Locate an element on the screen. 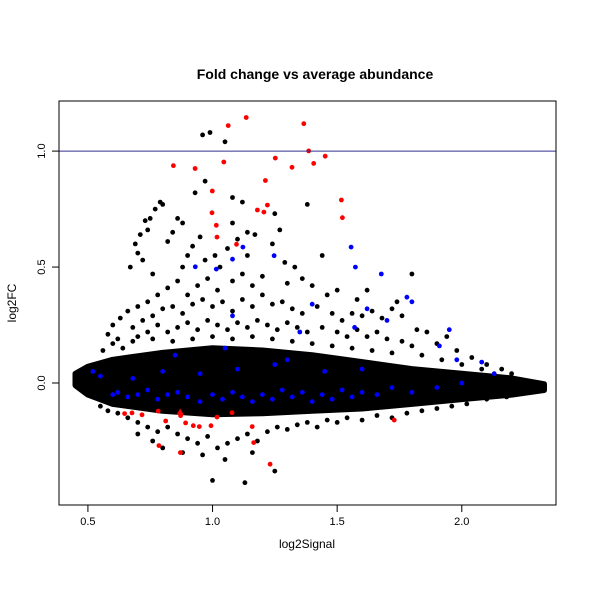 This screenshot has height=600, width=600. dense-point-band is located at coordinates (309, 381).